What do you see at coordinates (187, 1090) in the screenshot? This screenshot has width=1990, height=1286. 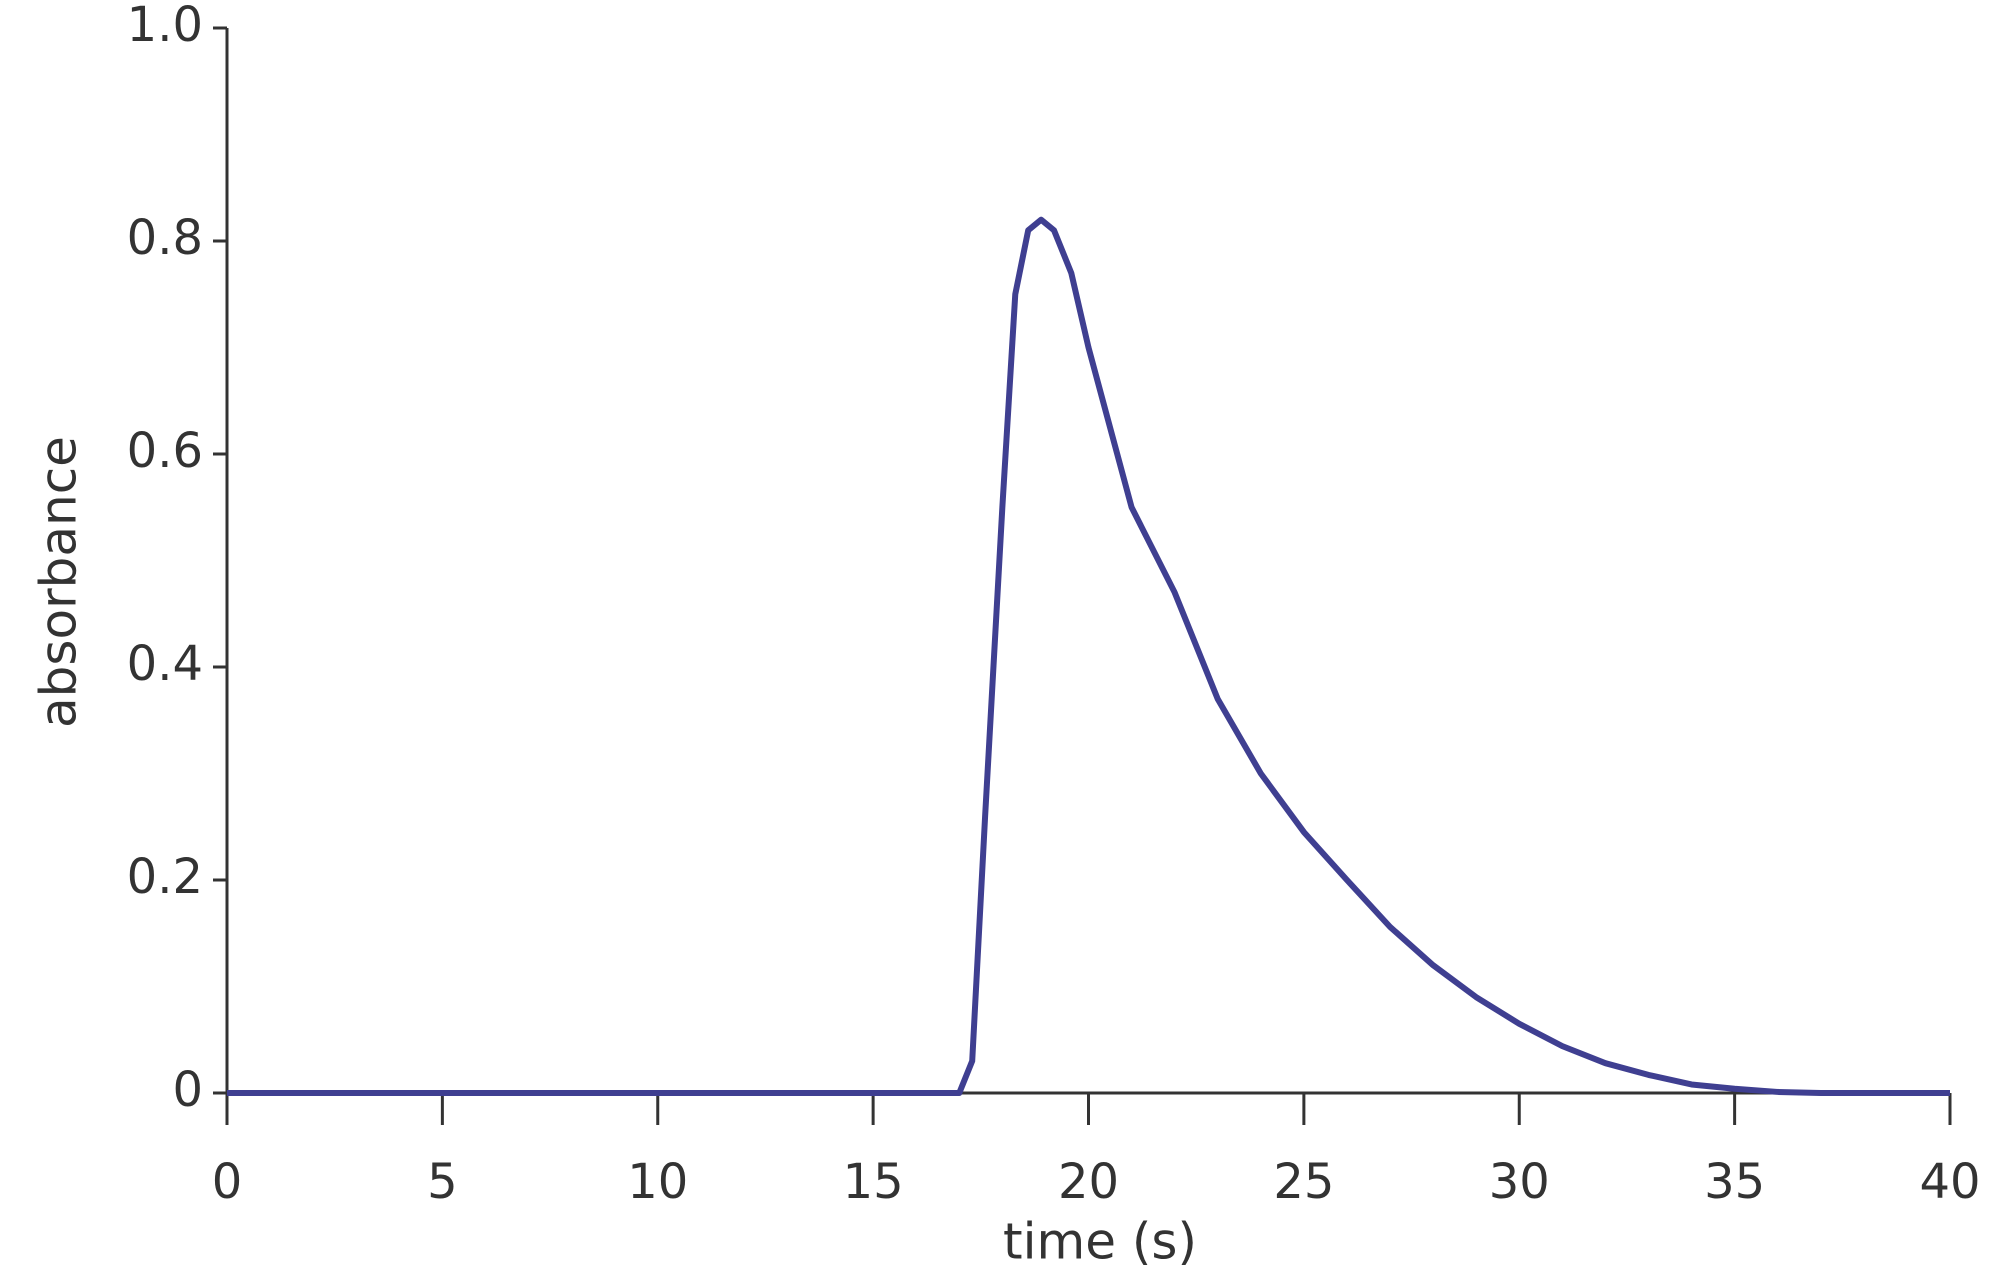 I see `y-tick-label: 0` at bounding box center [187, 1090].